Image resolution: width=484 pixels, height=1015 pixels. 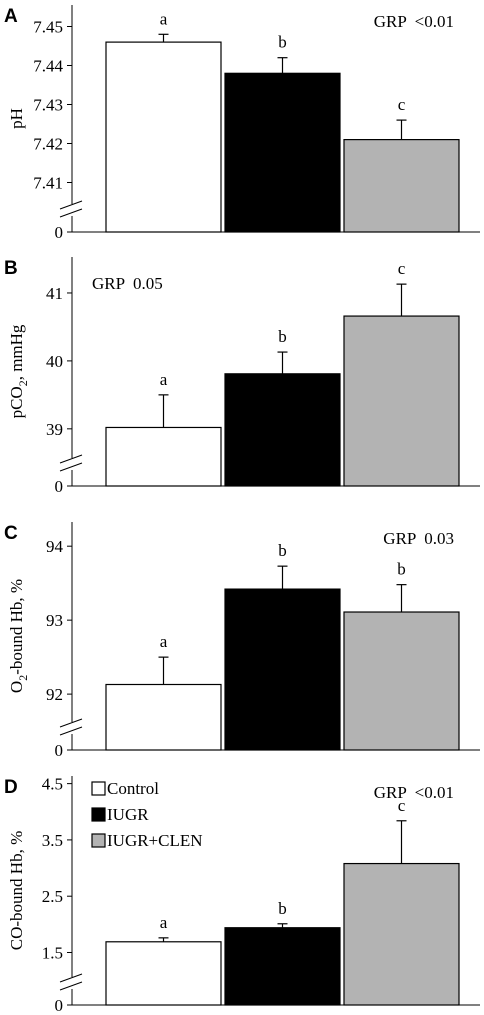 What do you see at coordinates (155, 840) in the screenshot?
I see `legend-label: IUGR+CLEN` at bounding box center [155, 840].